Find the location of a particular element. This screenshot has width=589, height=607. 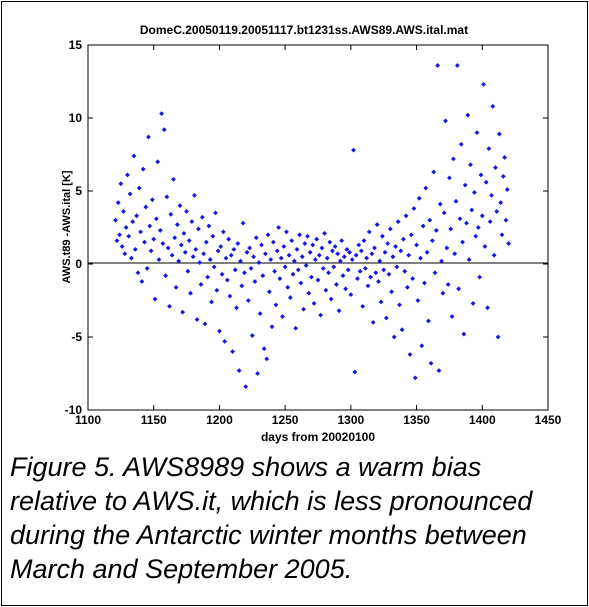

x-tick-label: 1200 is located at coordinates (219, 420).